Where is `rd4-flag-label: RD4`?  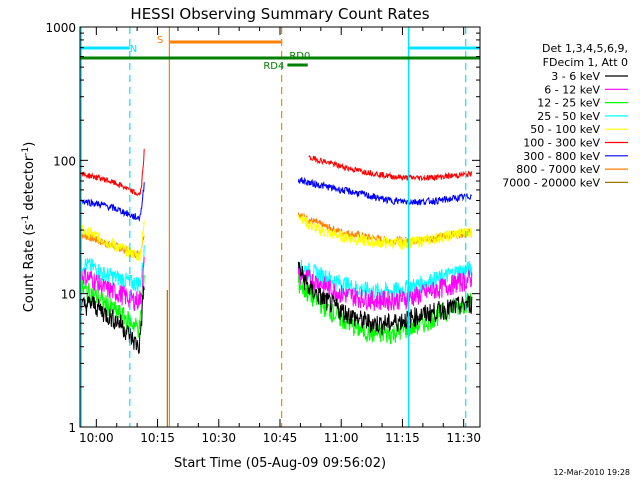
rd4-flag-label: RD4 is located at coordinates (273, 66).